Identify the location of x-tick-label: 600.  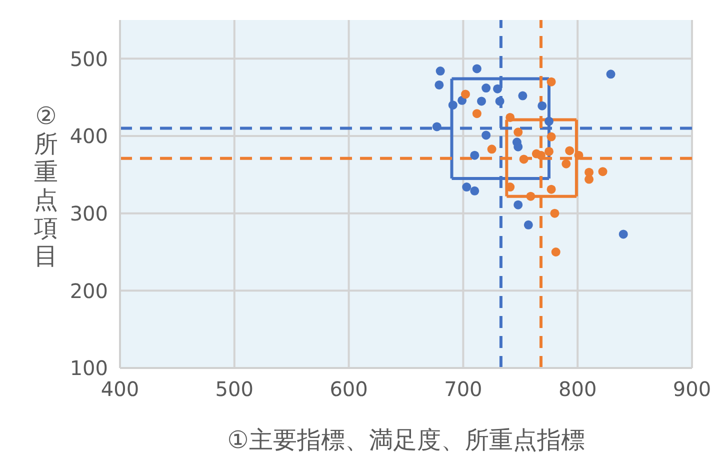
(349, 389).